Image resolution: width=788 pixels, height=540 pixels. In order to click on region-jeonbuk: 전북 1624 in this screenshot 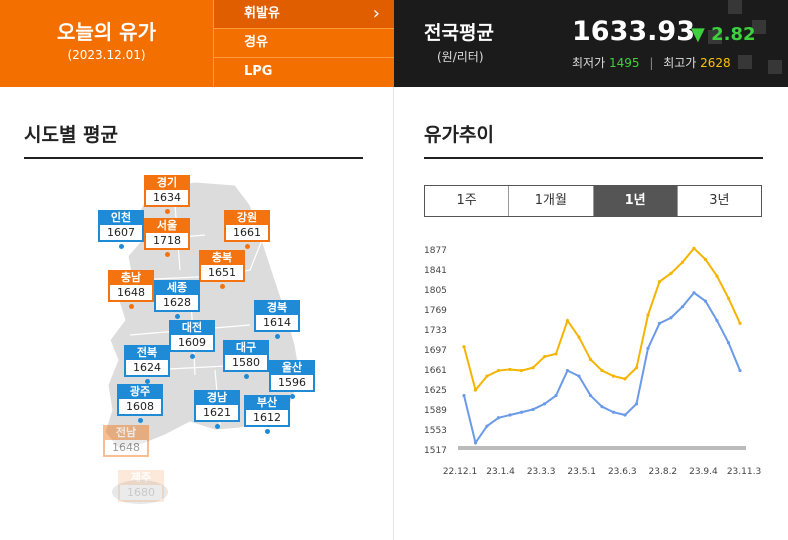, I will do `click(147, 364)`.